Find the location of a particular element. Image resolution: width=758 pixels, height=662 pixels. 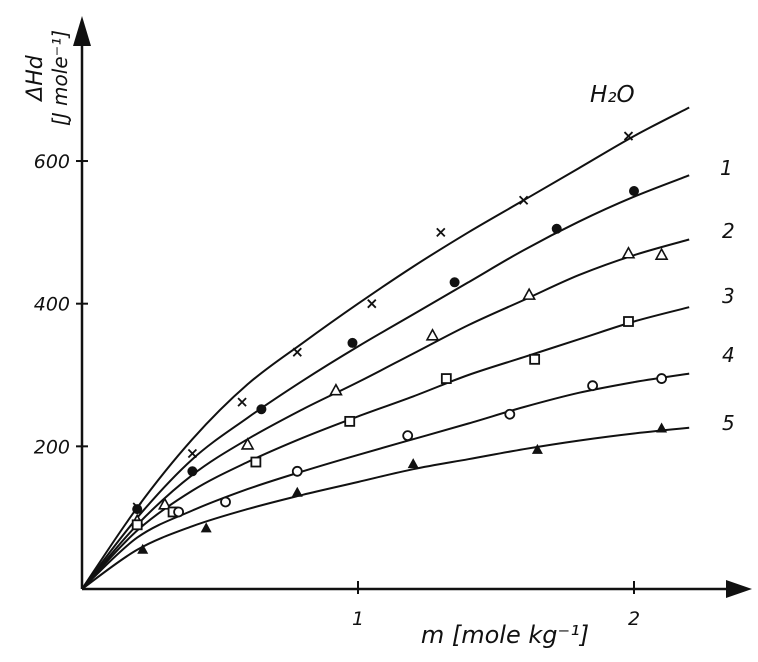

series-label: 4 is located at coordinates (728, 355).